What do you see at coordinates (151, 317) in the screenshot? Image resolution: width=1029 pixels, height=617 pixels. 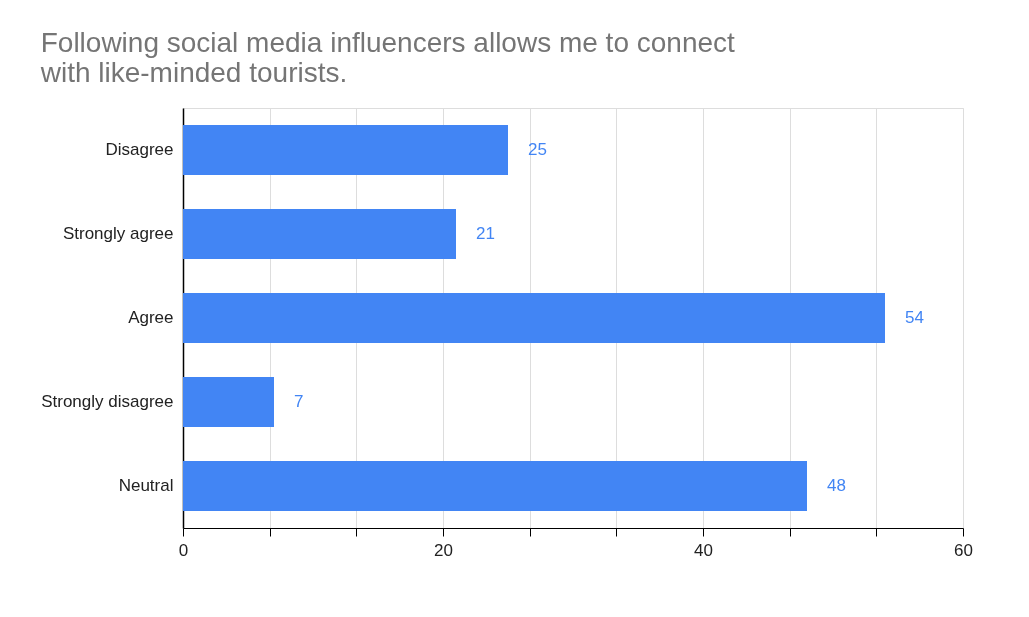 I see `y-tick-label: Agree` at bounding box center [151, 317].